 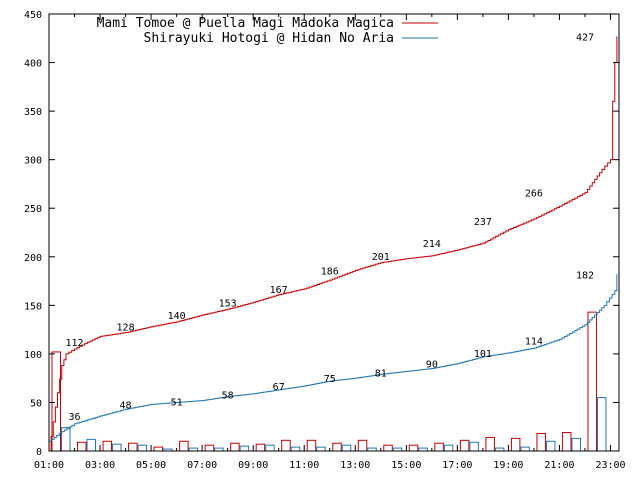 I want to click on point-label-s1-0200: 112, so click(x=74, y=343).